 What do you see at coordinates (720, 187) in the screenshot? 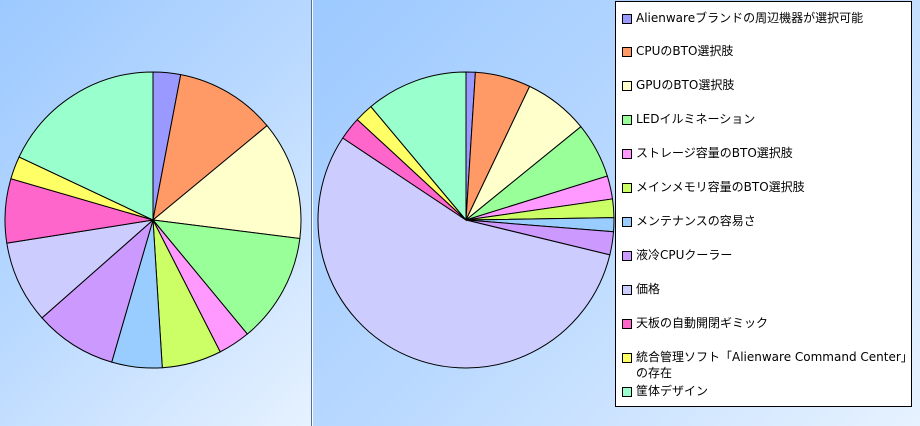
I see `legend-label: メインメモリ容量のBTO選択肢` at bounding box center [720, 187].